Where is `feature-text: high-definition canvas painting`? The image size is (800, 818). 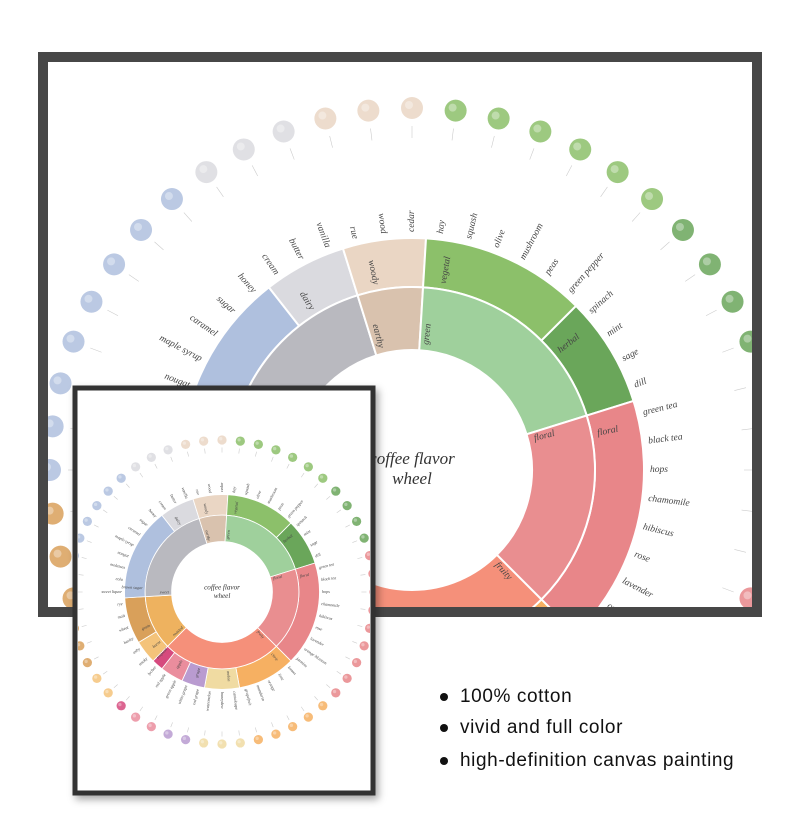
feature-text: high-definition canvas painting is located at coordinates (597, 760).